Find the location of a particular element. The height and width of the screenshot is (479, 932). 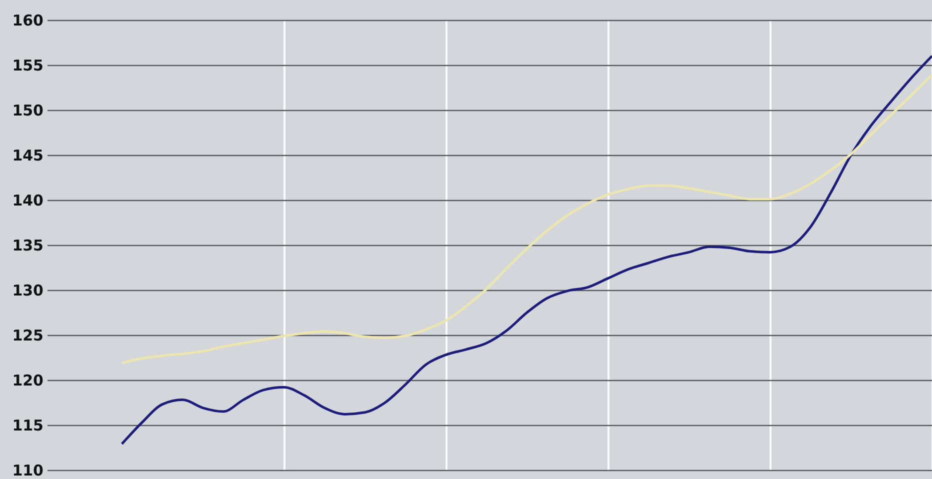

y-tick-label: 120 is located at coordinates (28, 381).